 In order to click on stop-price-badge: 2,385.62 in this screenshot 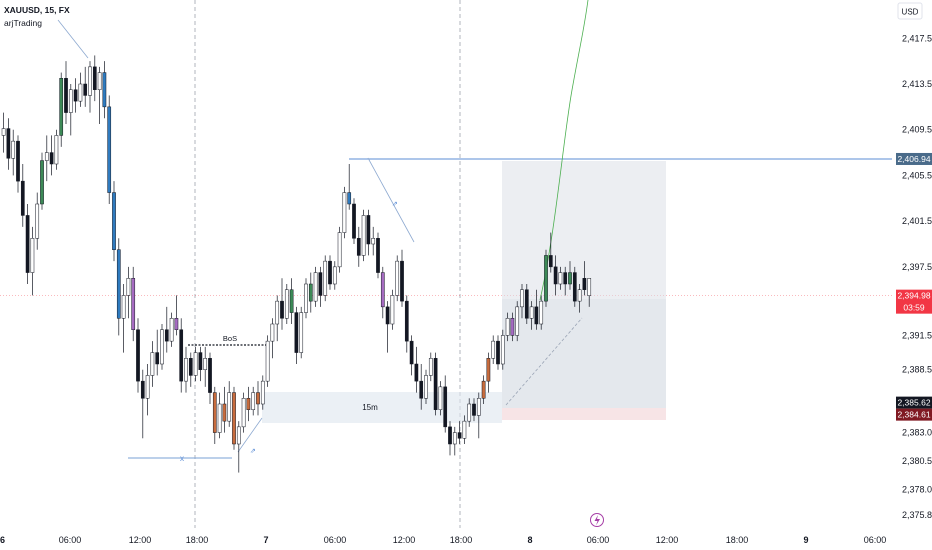, I will do `click(914, 402)`.